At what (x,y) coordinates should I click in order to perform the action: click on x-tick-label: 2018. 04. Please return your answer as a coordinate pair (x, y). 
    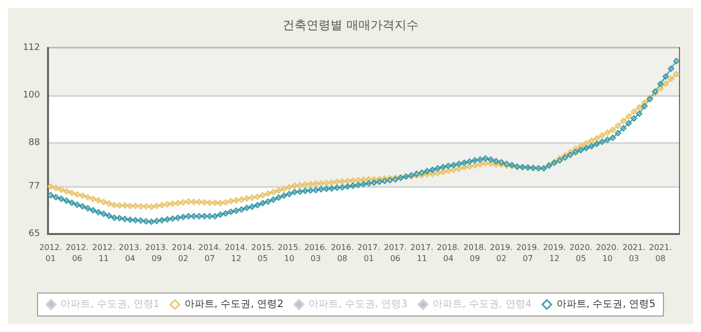
    Looking at the image, I should click on (448, 253).